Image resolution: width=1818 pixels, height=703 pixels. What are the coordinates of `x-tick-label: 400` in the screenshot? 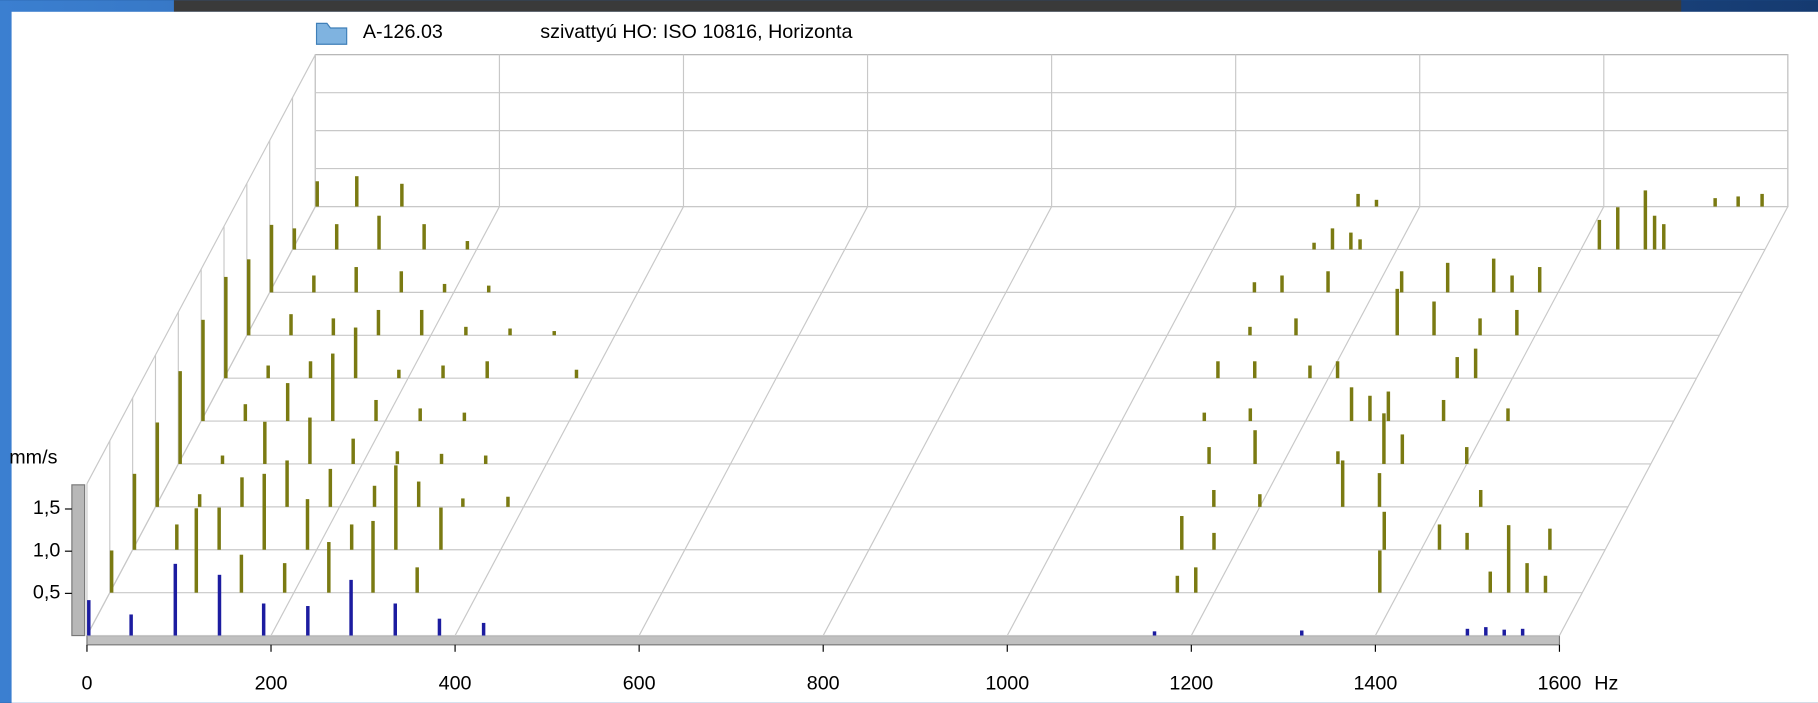 It's located at (455, 683).